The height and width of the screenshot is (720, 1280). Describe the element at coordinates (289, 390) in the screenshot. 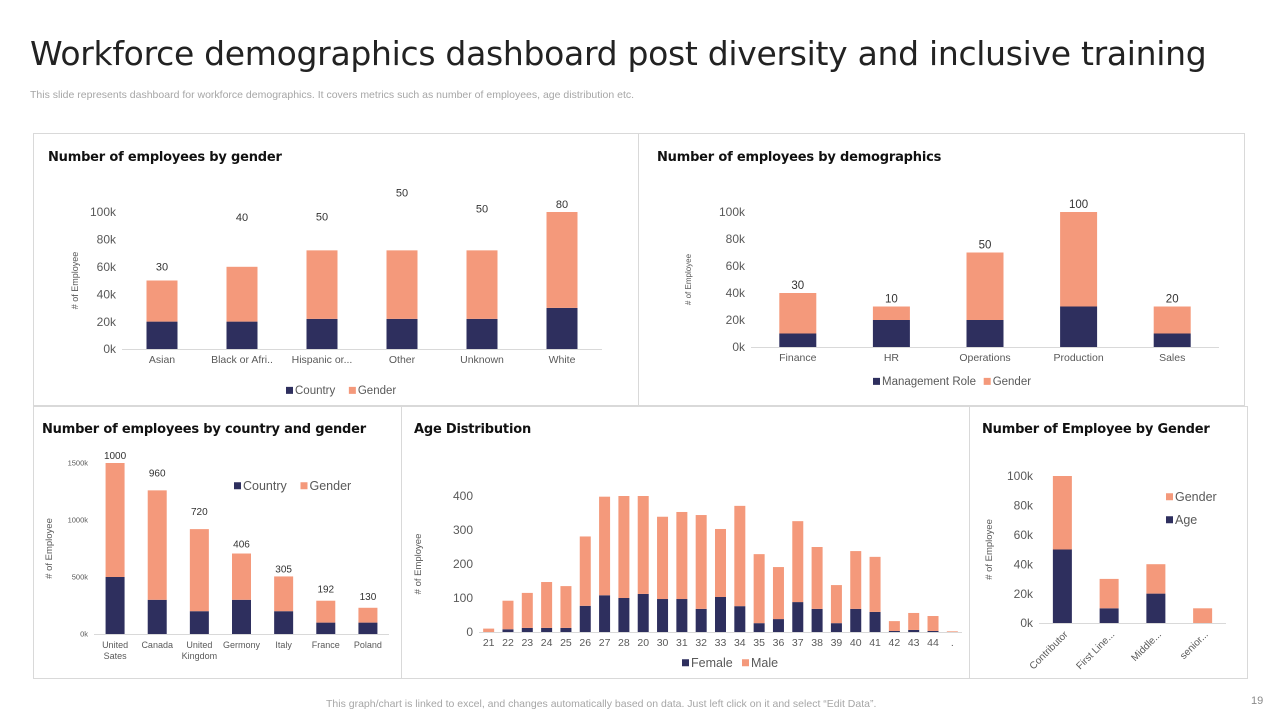

I see `legend-swatch-country` at that location.